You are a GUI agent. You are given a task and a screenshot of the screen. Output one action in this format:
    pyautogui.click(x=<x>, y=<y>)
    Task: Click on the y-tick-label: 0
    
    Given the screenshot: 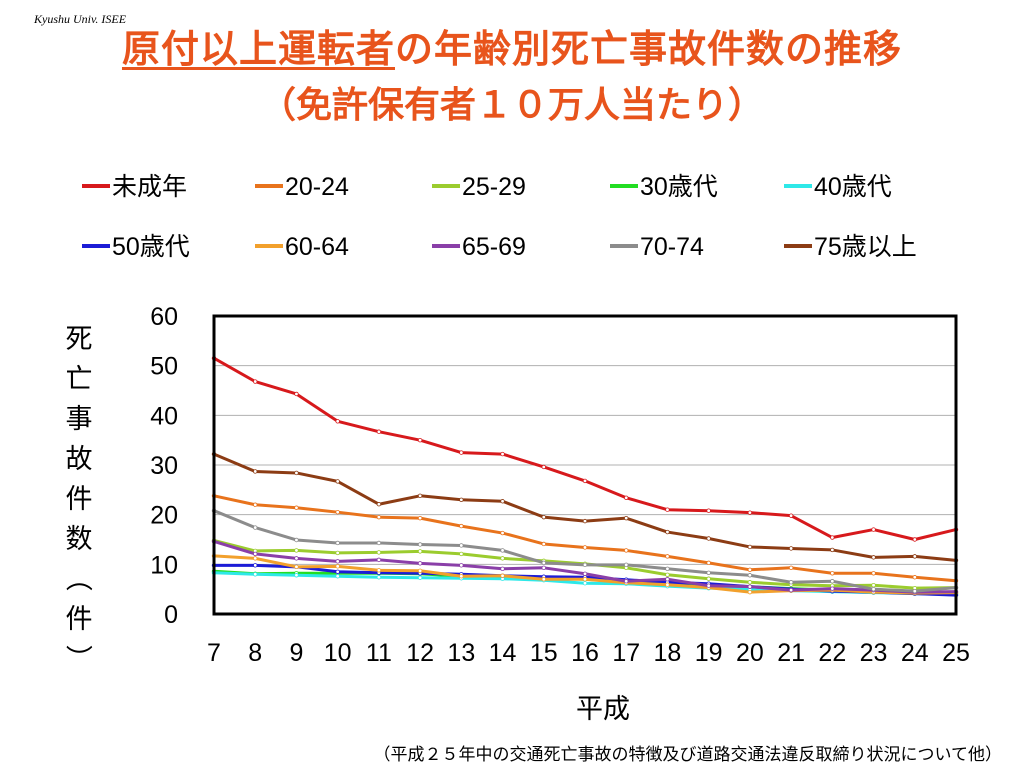 What is the action you would take?
    pyautogui.click(x=171, y=615)
    